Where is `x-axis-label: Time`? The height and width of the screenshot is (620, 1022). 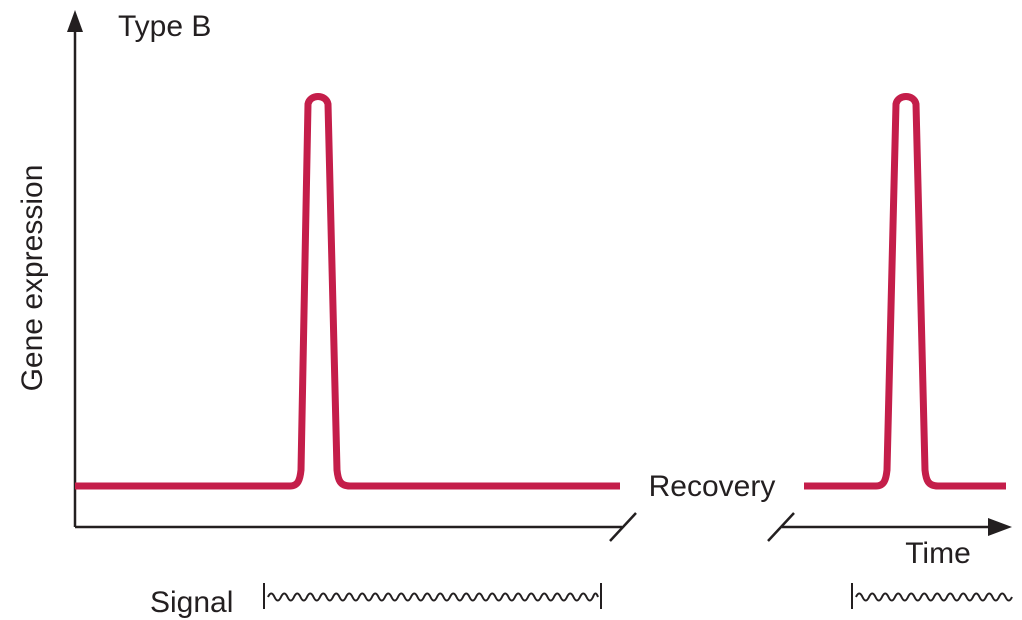
x-axis-label: Time is located at coordinates (938, 553).